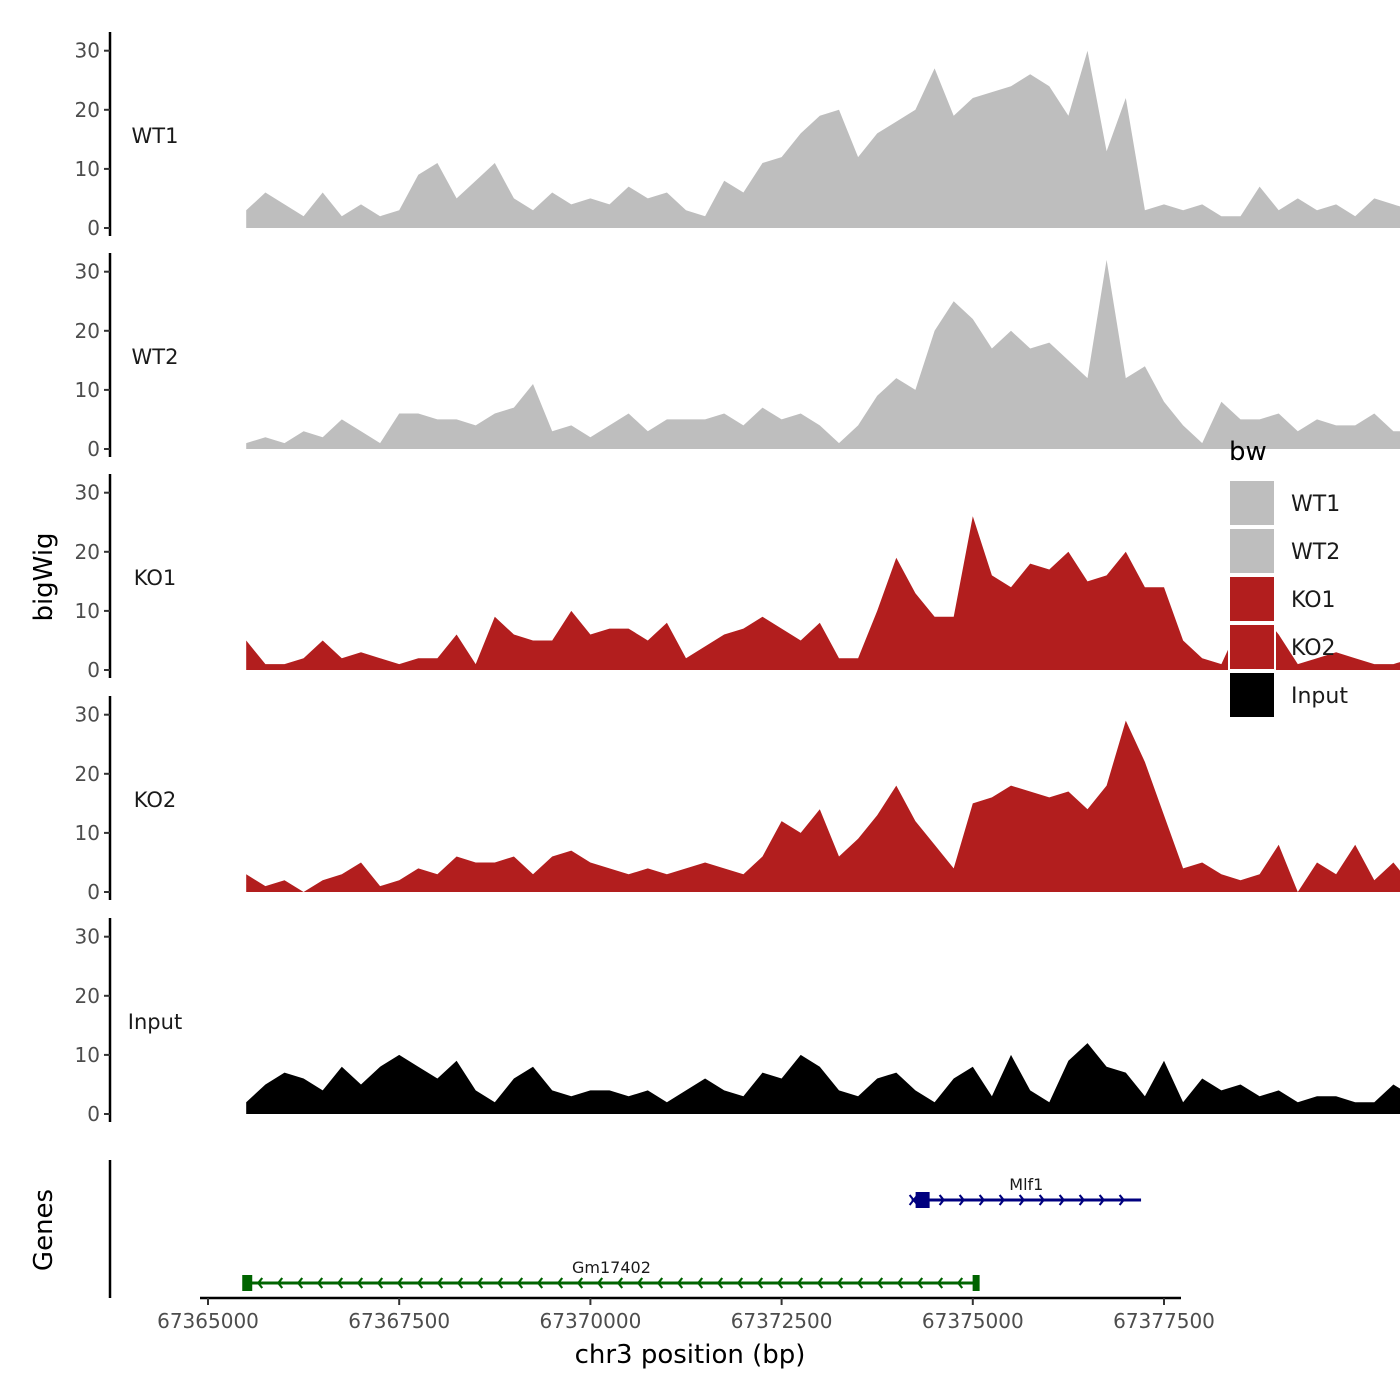 This screenshot has height=1400, width=1400. I want to click on x-tick-label: 67367500, so click(399, 1321).